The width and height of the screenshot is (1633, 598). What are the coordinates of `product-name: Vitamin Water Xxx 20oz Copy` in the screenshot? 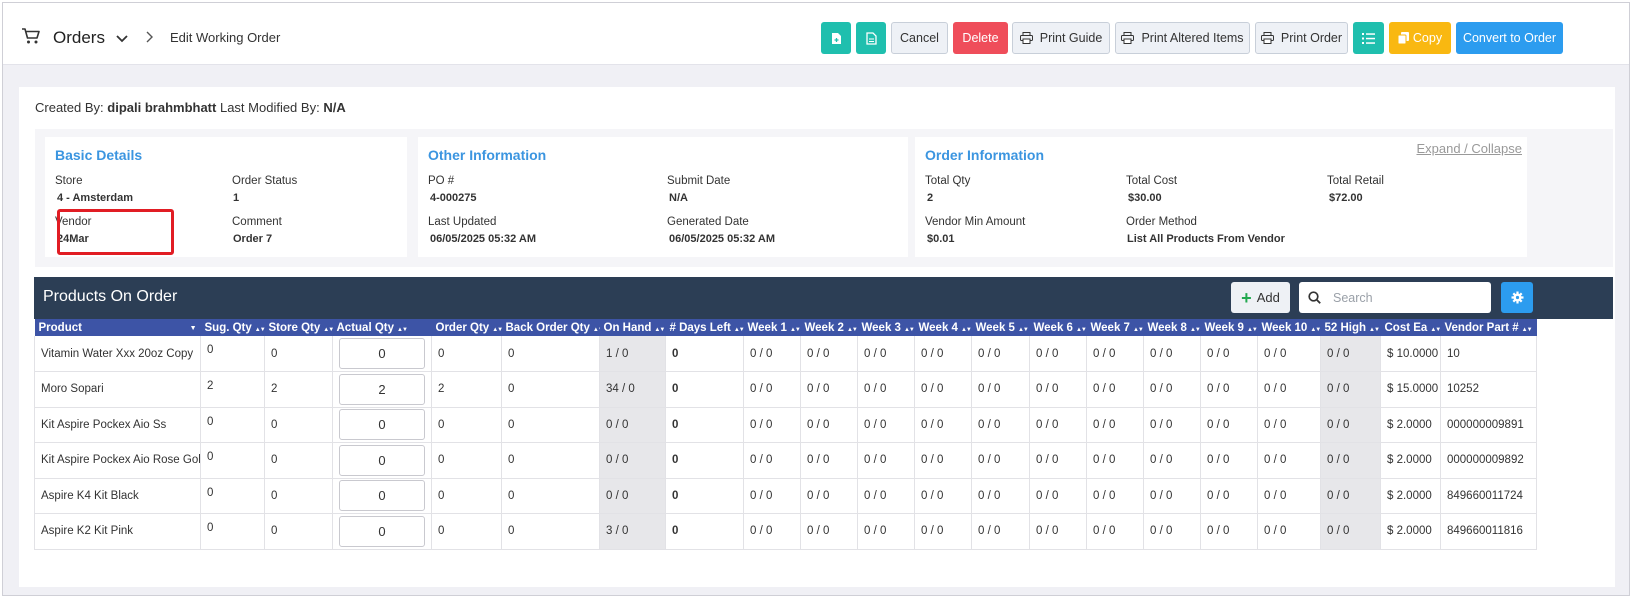 It's located at (117, 354).